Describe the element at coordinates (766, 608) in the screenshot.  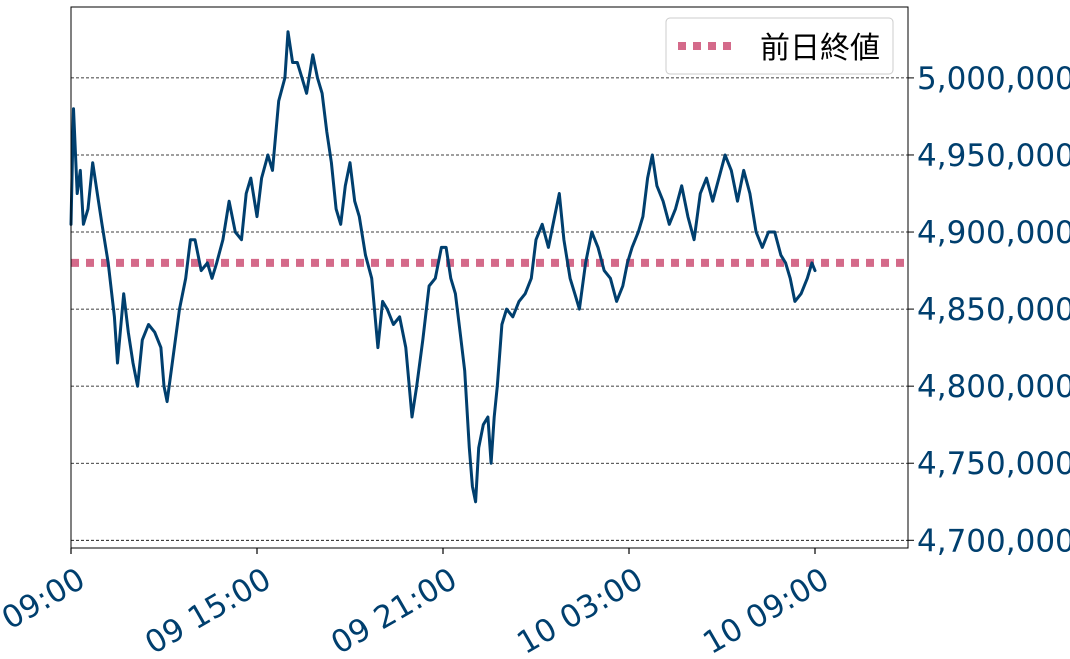
I see `x-tick-label: 10 09:00` at that location.